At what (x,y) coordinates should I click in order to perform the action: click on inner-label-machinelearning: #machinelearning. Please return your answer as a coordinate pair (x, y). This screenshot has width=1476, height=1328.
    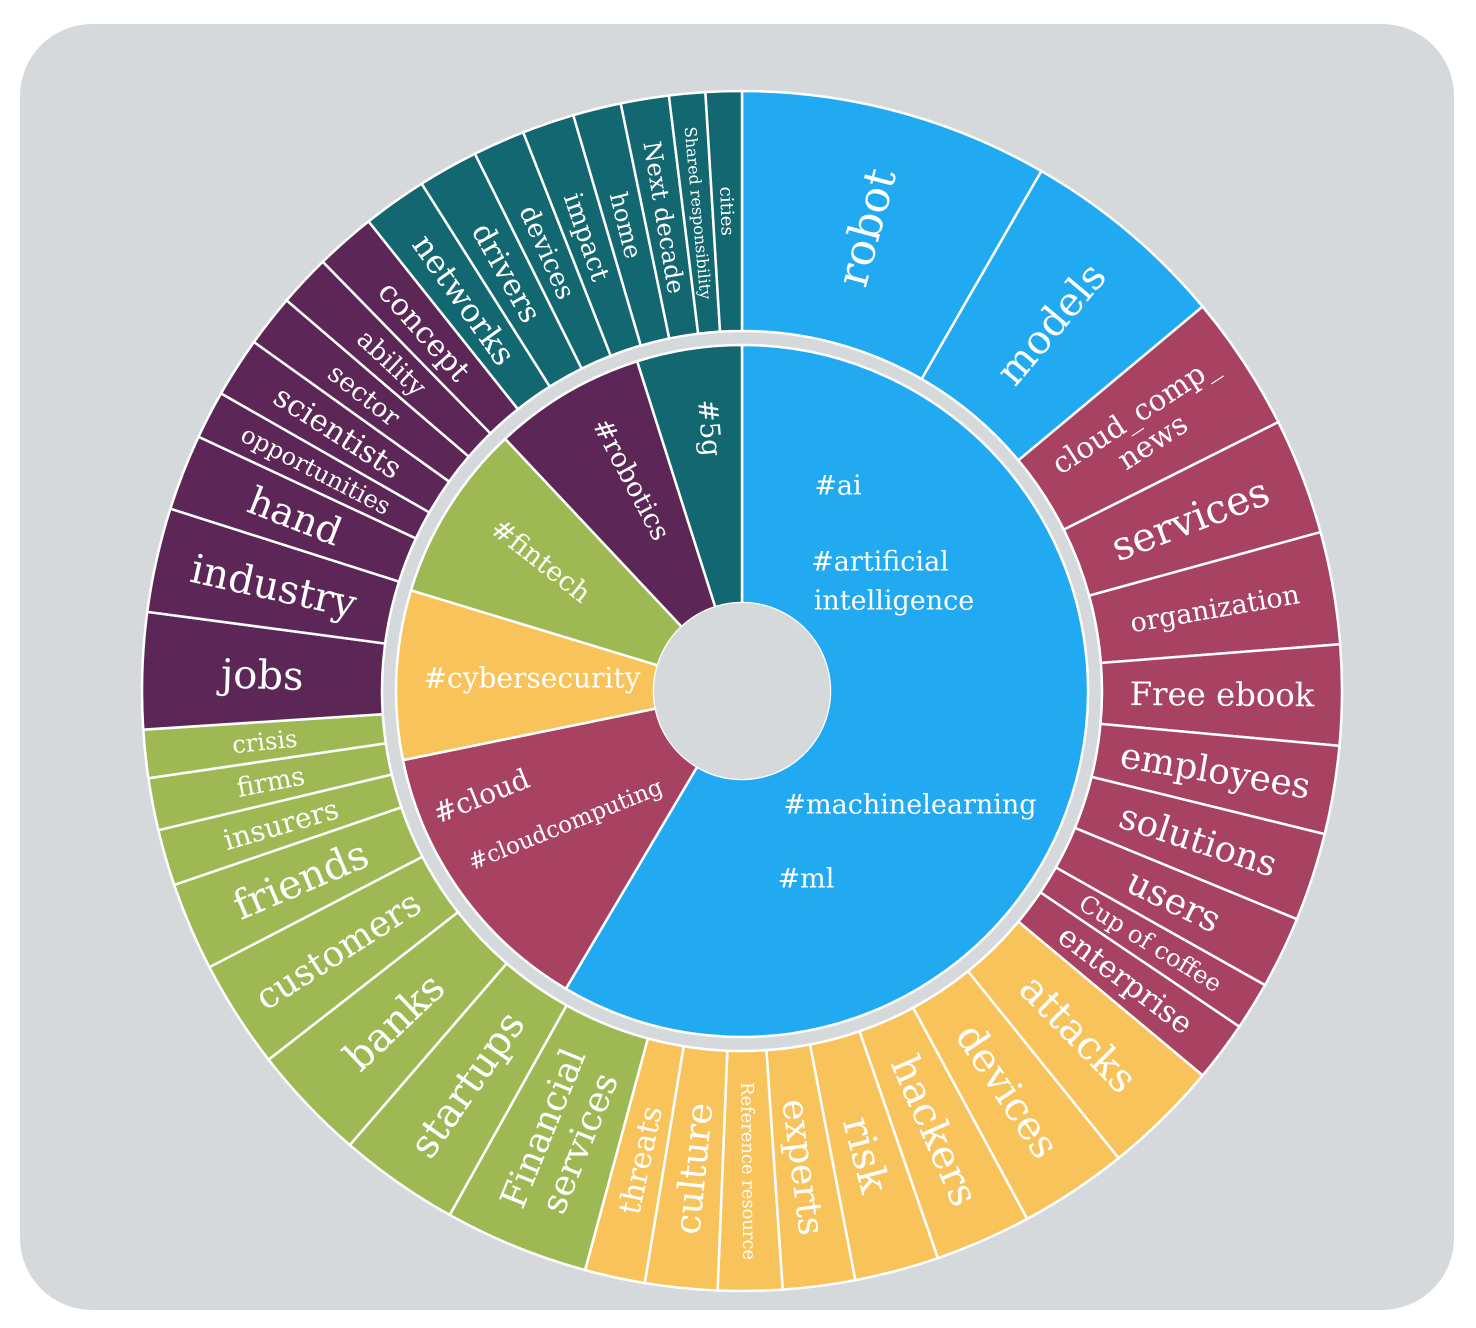
    Looking at the image, I should click on (909, 805).